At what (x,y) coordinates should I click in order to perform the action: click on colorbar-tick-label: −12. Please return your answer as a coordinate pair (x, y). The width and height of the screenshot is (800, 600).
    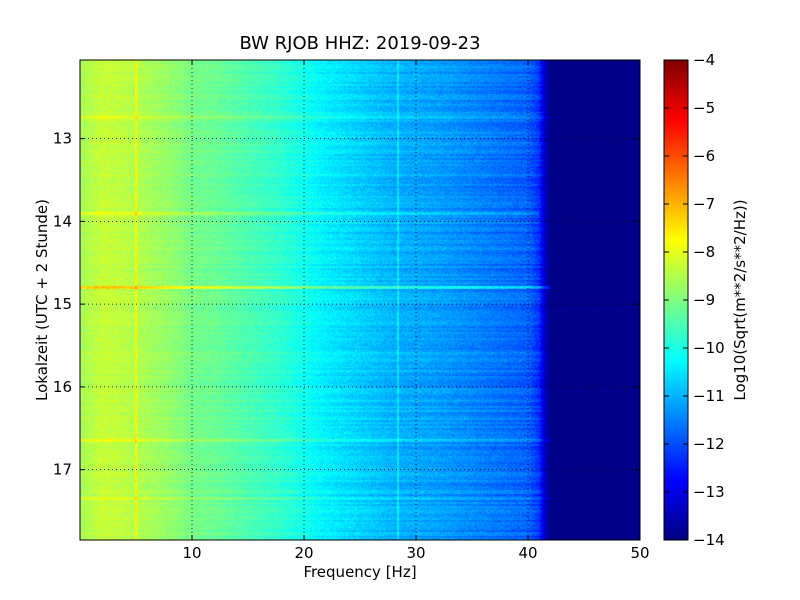
    Looking at the image, I should click on (709, 444).